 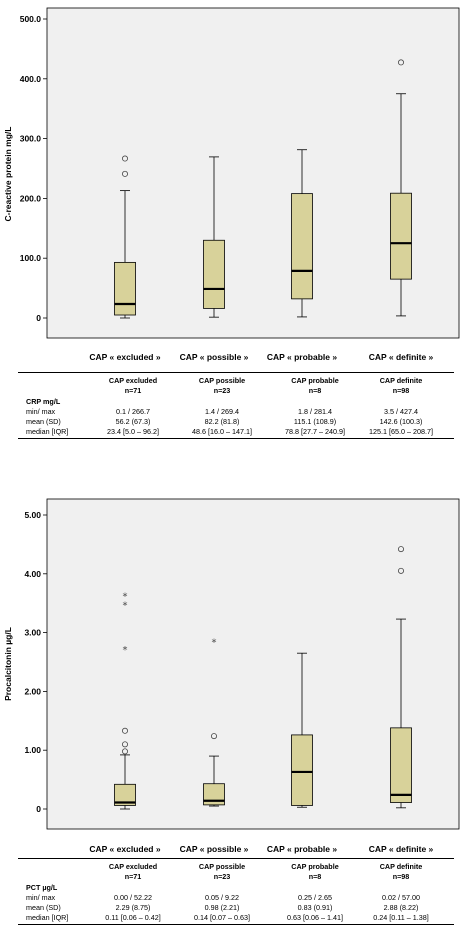 What do you see at coordinates (315, 907) in the screenshot?
I see `table-cell: 0.83 (0.91)` at bounding box center [315, 907].